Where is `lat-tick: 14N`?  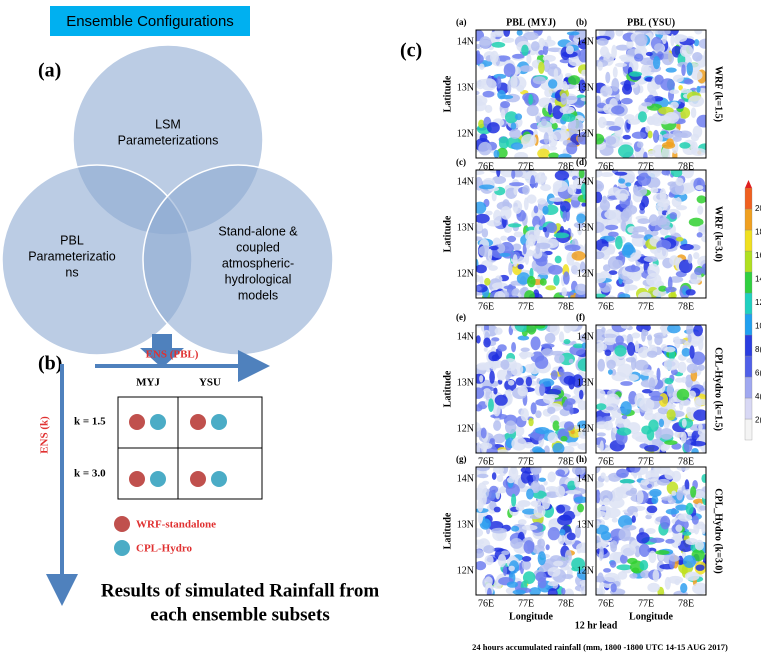 lat-tick: 14N is located at coordinates (585, 336).